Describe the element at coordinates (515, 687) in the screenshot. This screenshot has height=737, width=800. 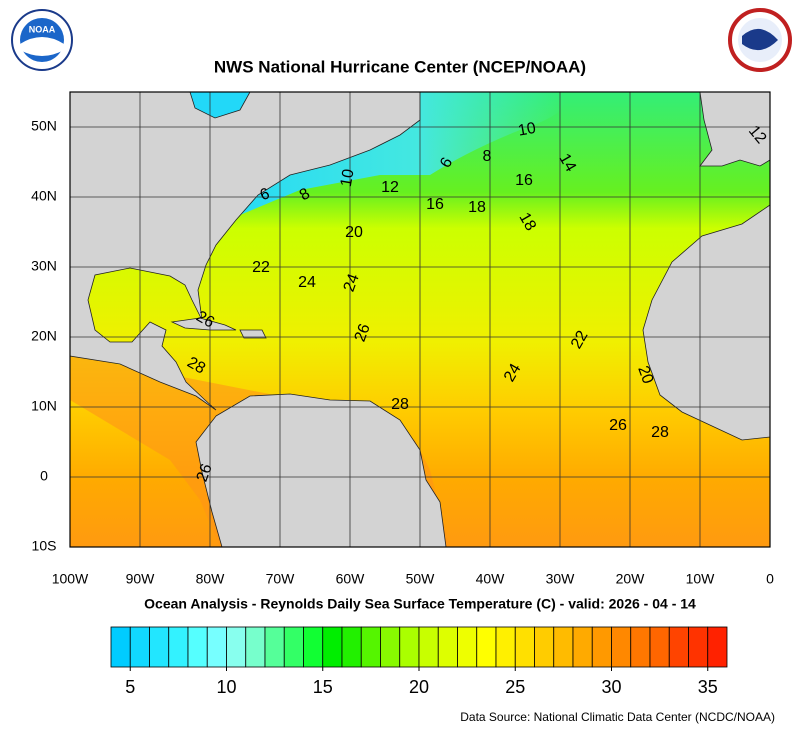
I see `colorbar-tick-label: 25` at that location.